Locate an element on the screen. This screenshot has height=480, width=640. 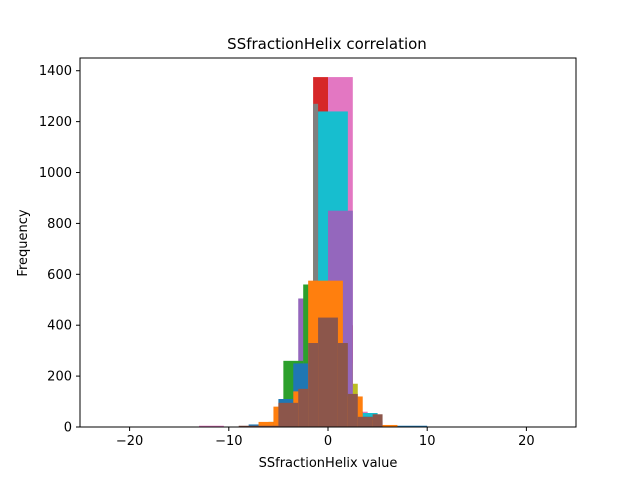
histogram-bar-s10-b1 is located at coordinates (258, 426).